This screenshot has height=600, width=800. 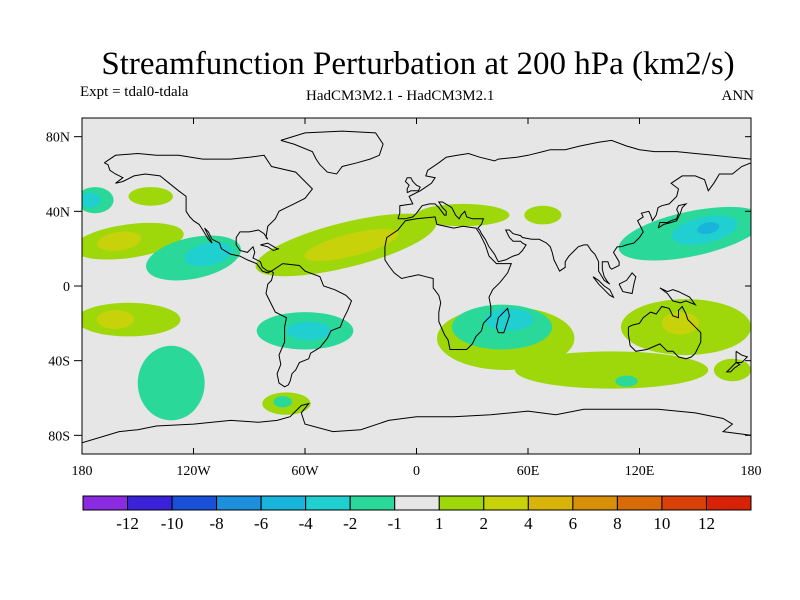 What do you see at coordinates (751, 471) in the screenshot?
I see `lon-tick-label-6: 180` at bounding box center [751, 471].